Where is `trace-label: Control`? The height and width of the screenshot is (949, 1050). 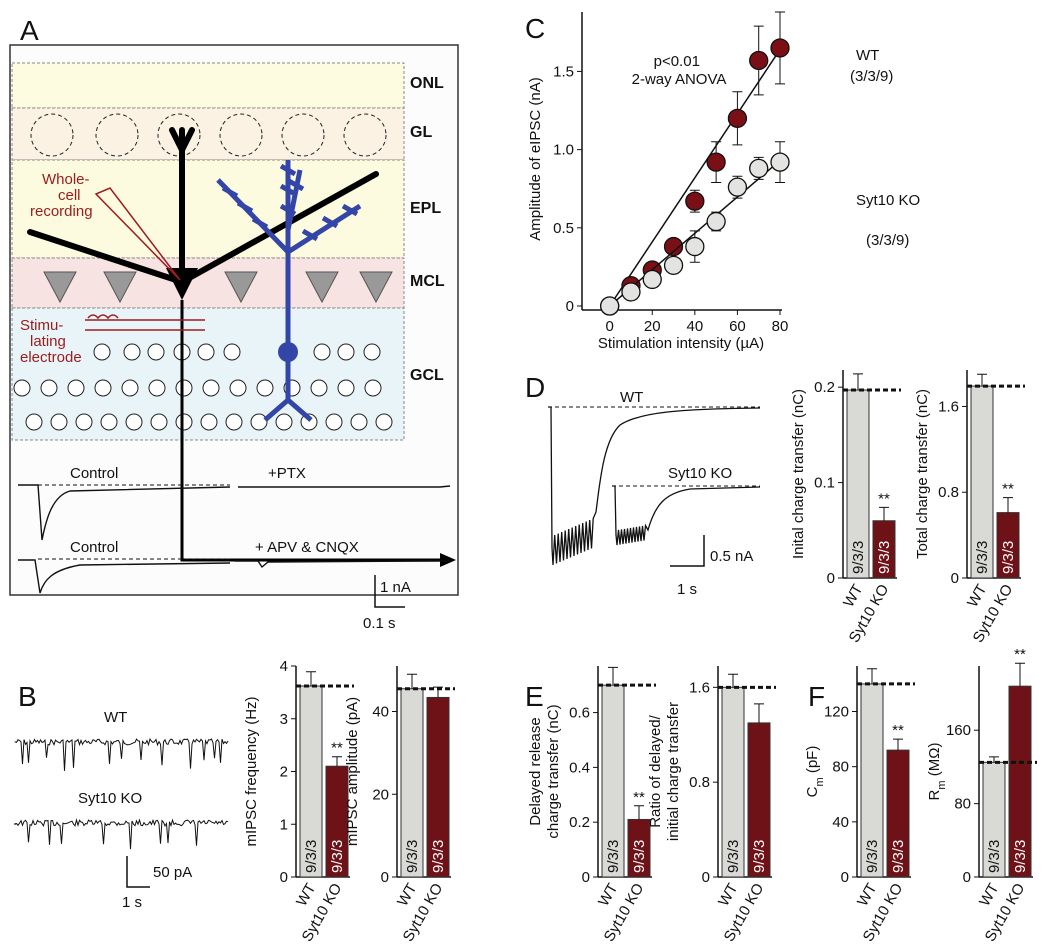 trace-label: Control is located at coordinates (94, 473).